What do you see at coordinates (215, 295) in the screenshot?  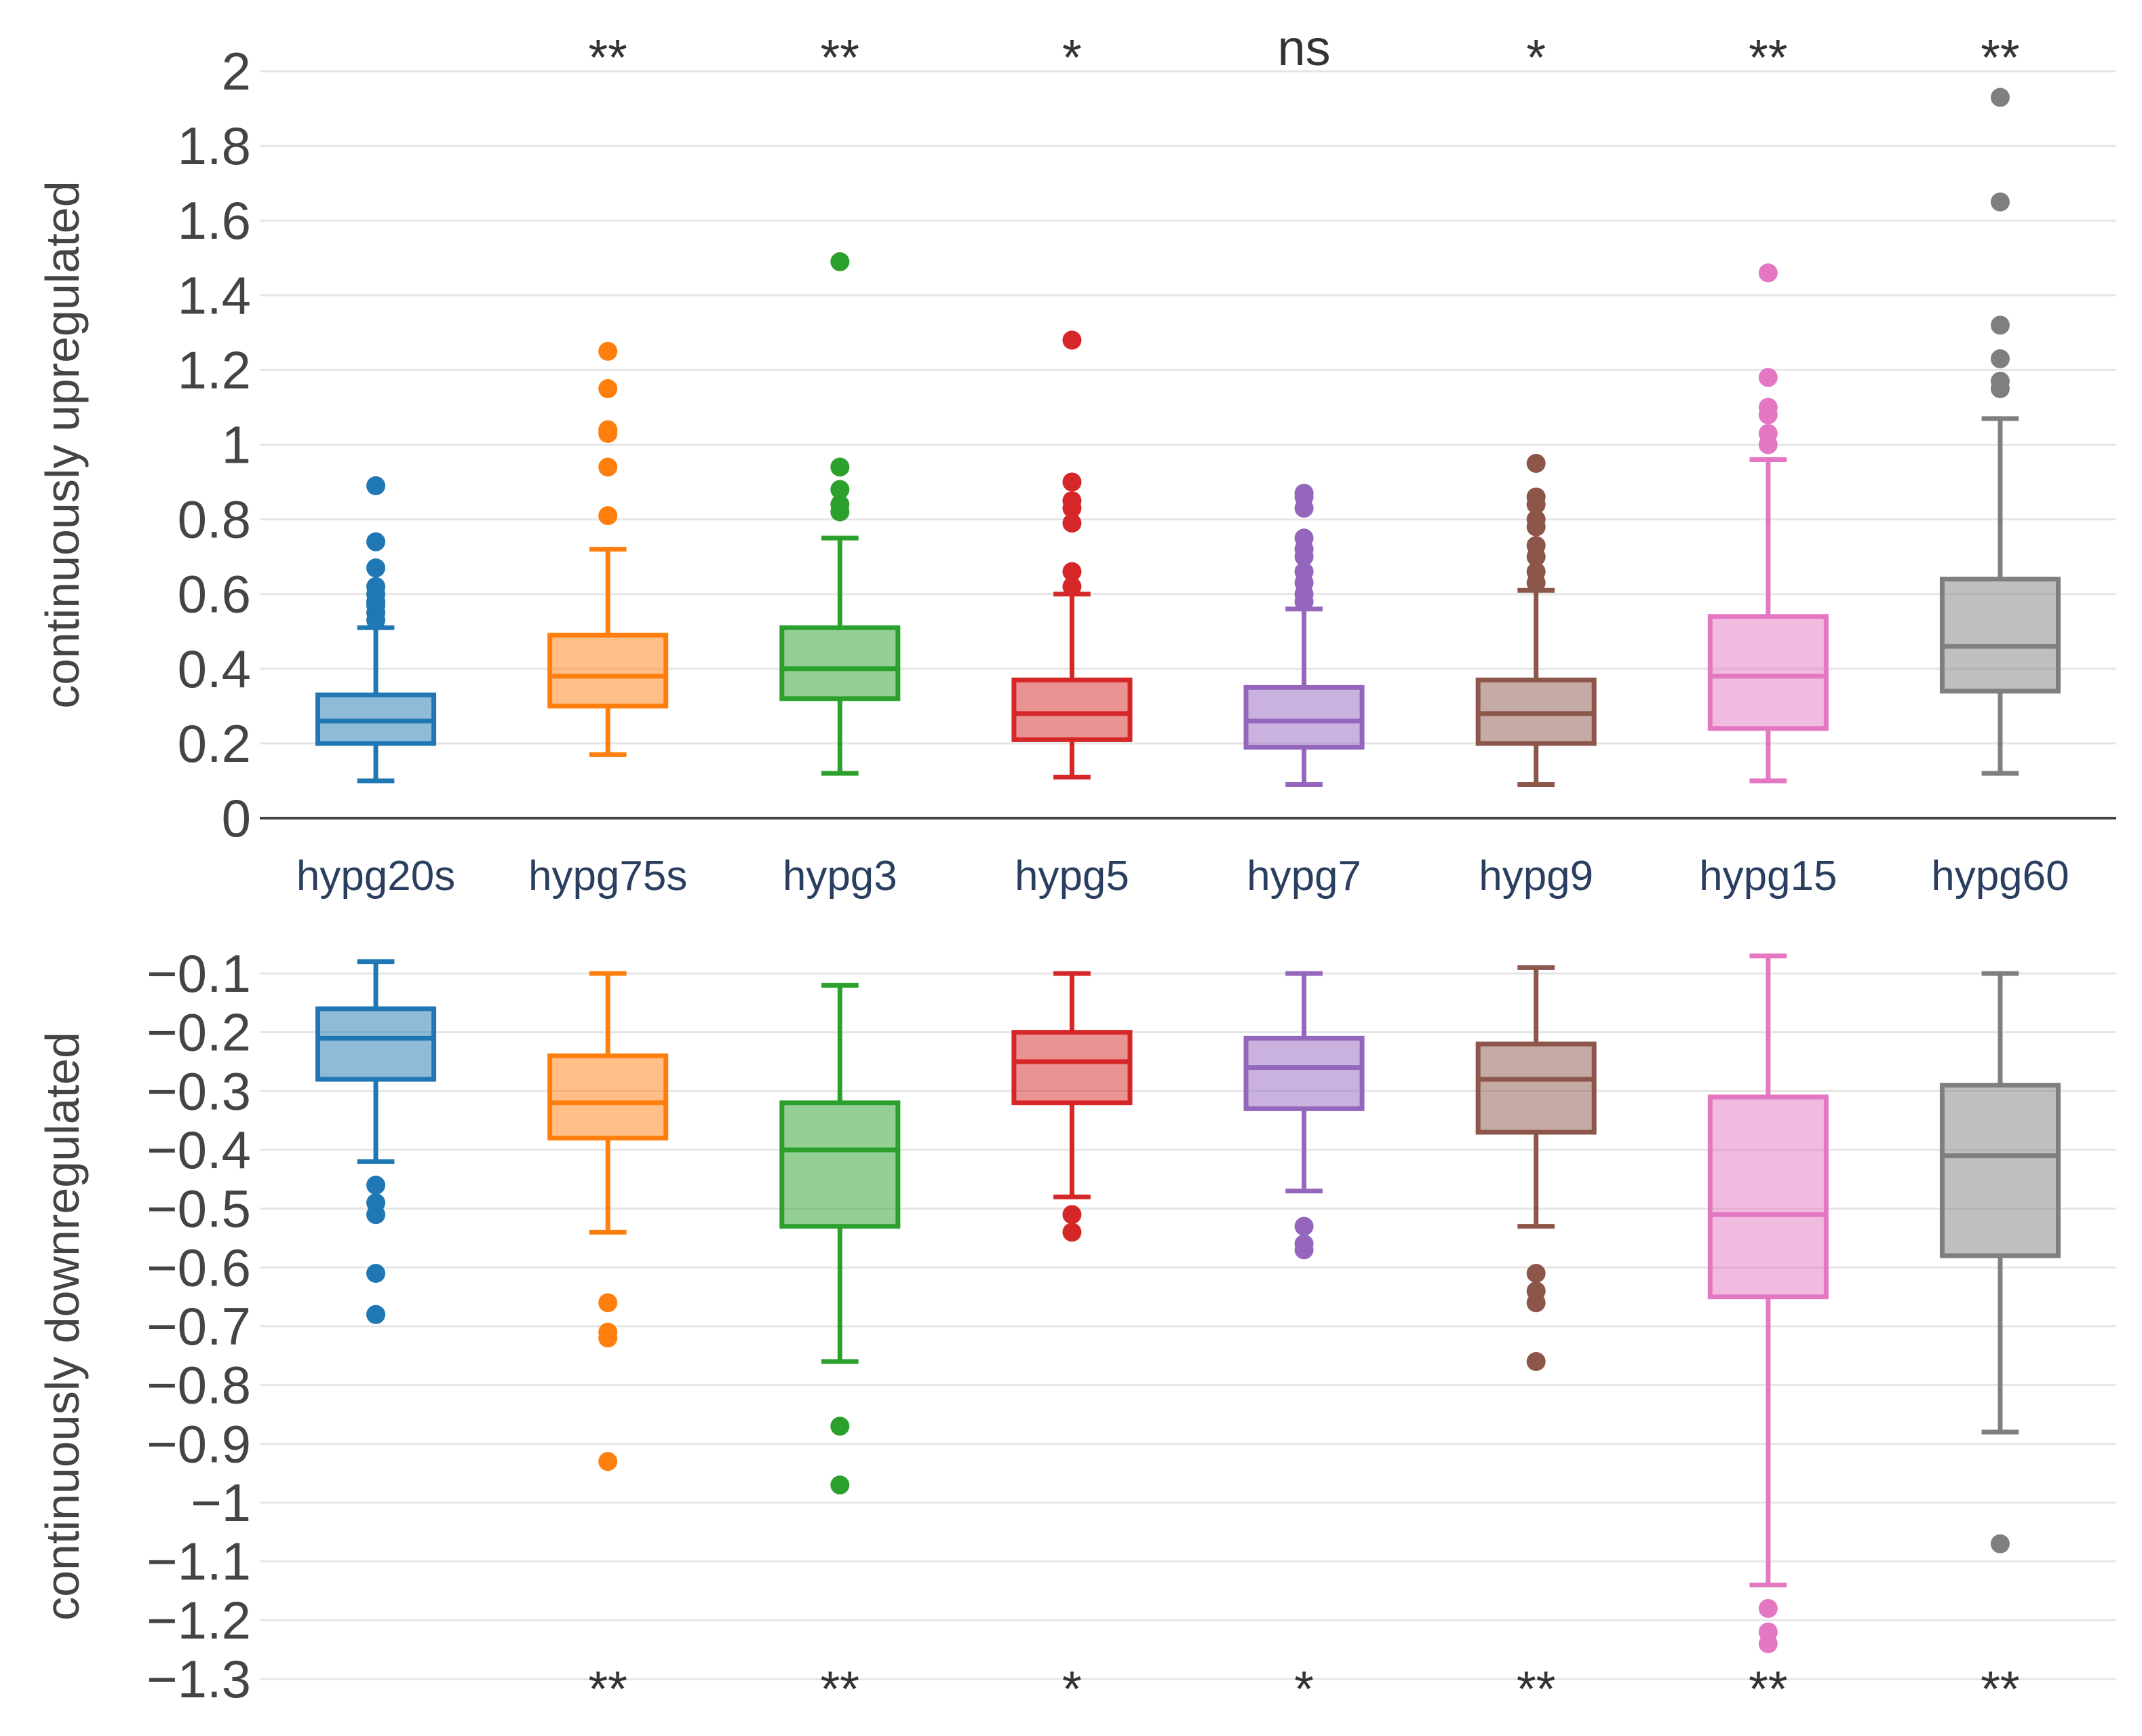 I see `y-tick-label: 1.4` at bounding box center [215, 295].